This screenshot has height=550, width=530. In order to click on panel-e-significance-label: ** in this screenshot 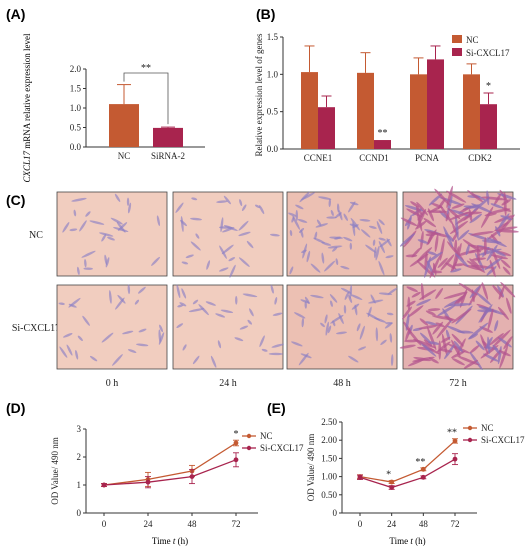, I will do `click(452, 433)`.